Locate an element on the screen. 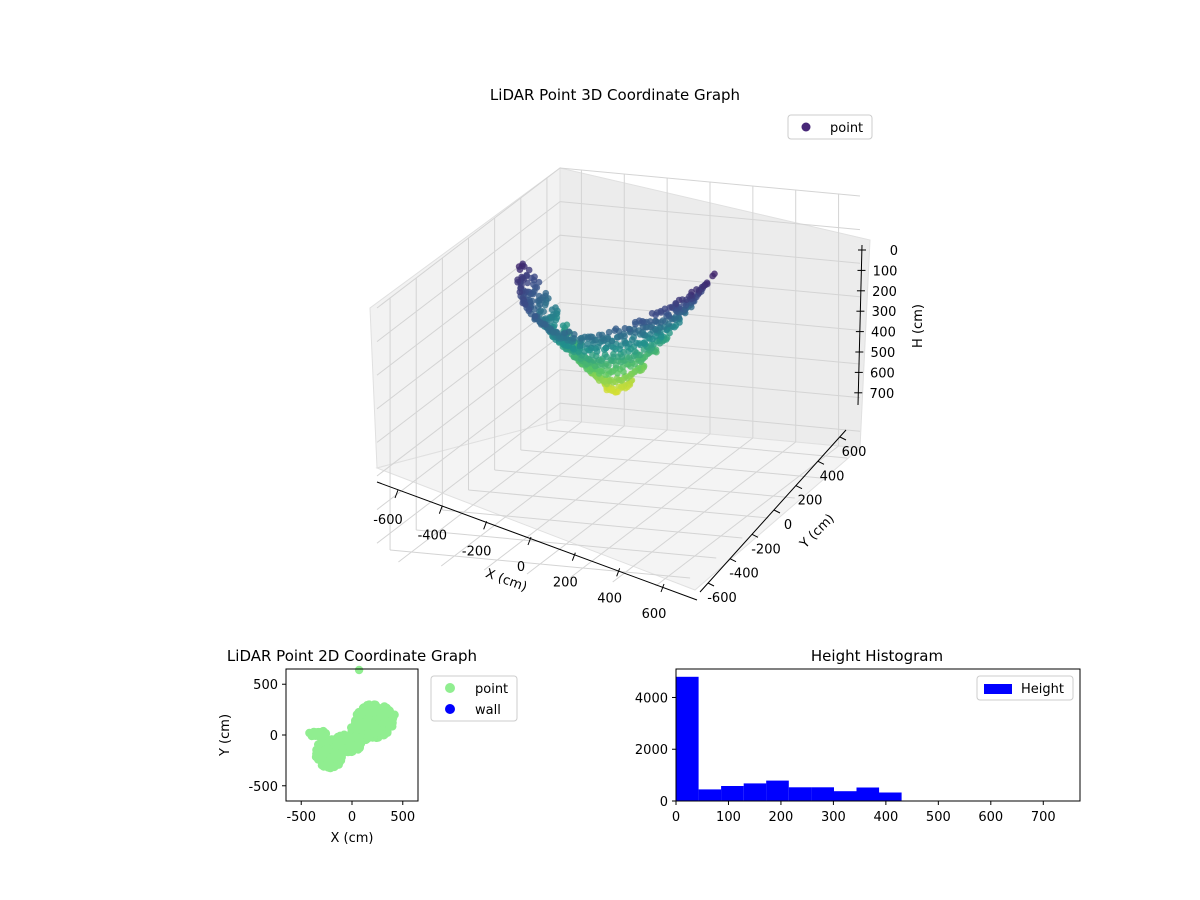  x-ticks-3d: -600 -400 -200 0 200 400 600 is located at coordinates (519, 555).